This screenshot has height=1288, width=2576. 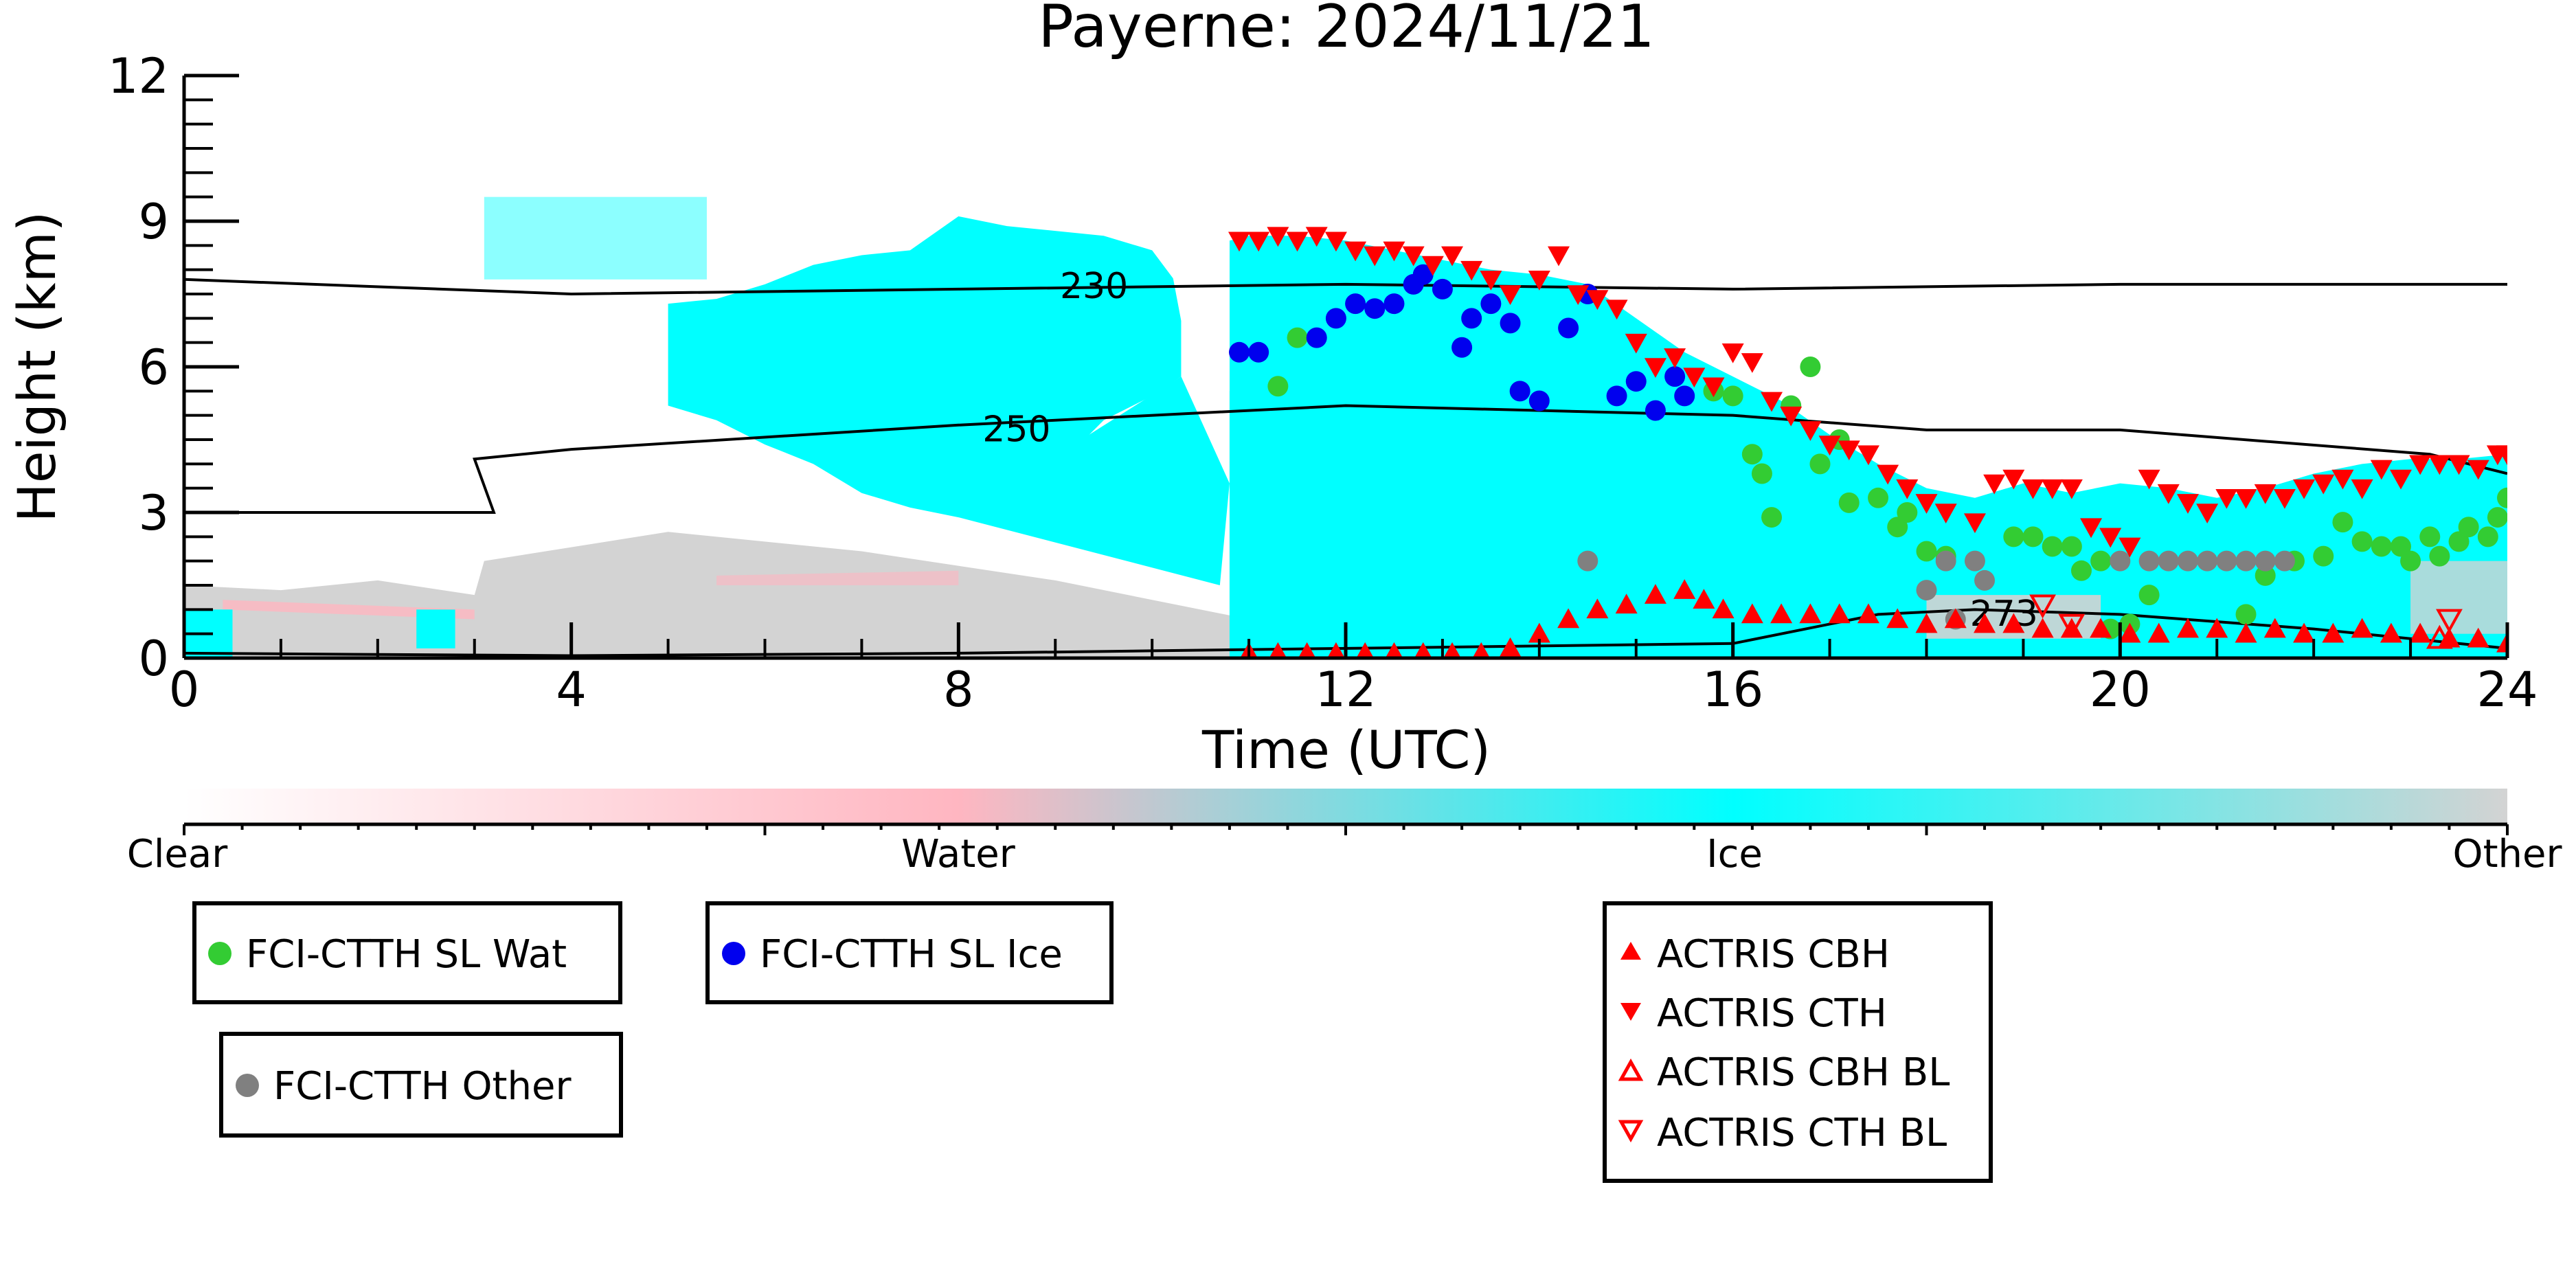 What do you see at coordinates (153, 222) in the screenshot?
I see `y-tick-label: 9` at bounding box center [153, 222].